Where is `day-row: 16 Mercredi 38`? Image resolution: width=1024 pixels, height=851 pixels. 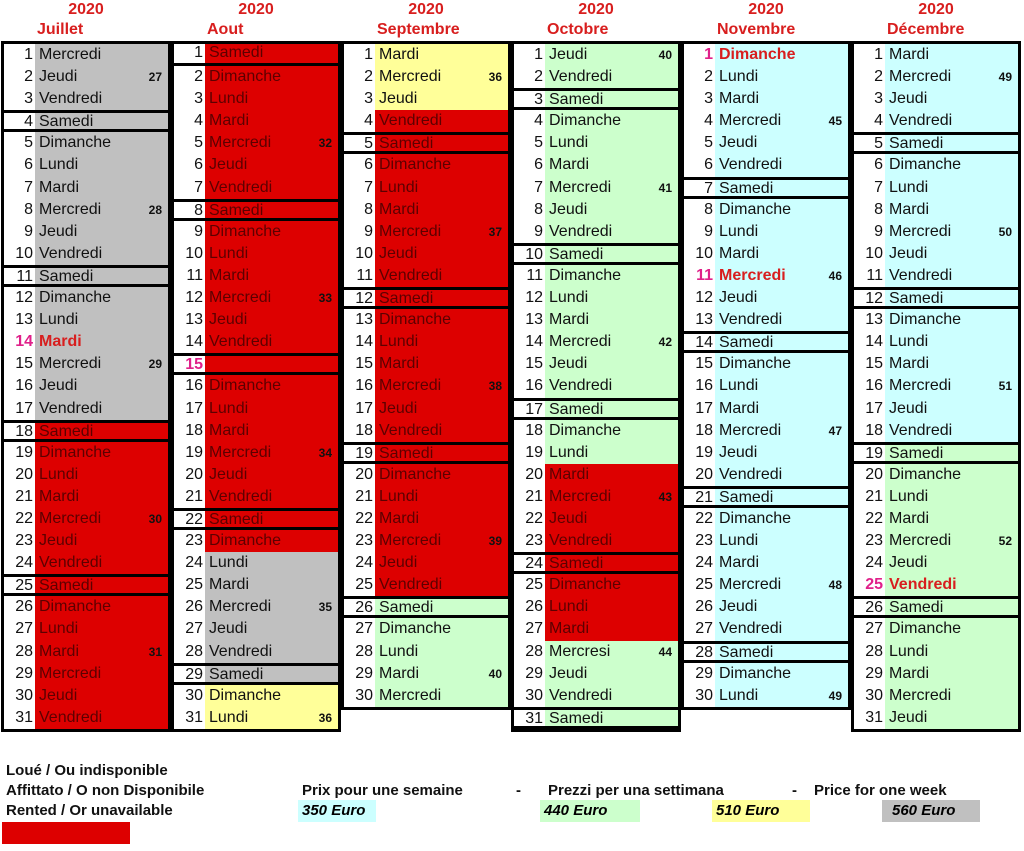 day-row: 16 Mercredi 38 is located at coordinates (426, 386).